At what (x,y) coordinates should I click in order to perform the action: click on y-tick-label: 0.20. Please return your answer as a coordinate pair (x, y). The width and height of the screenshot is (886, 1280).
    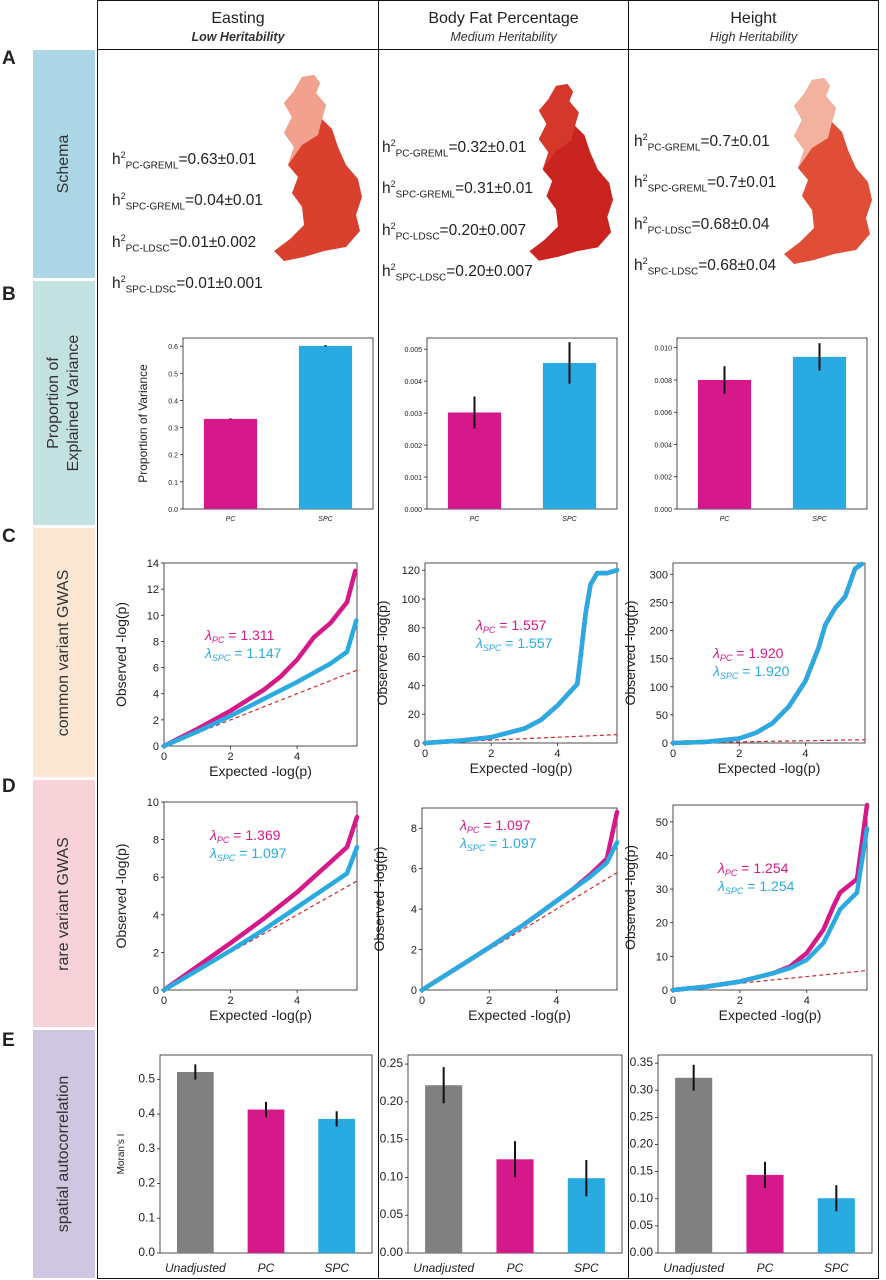
    Looking at the image, I should click on (642, 1144).